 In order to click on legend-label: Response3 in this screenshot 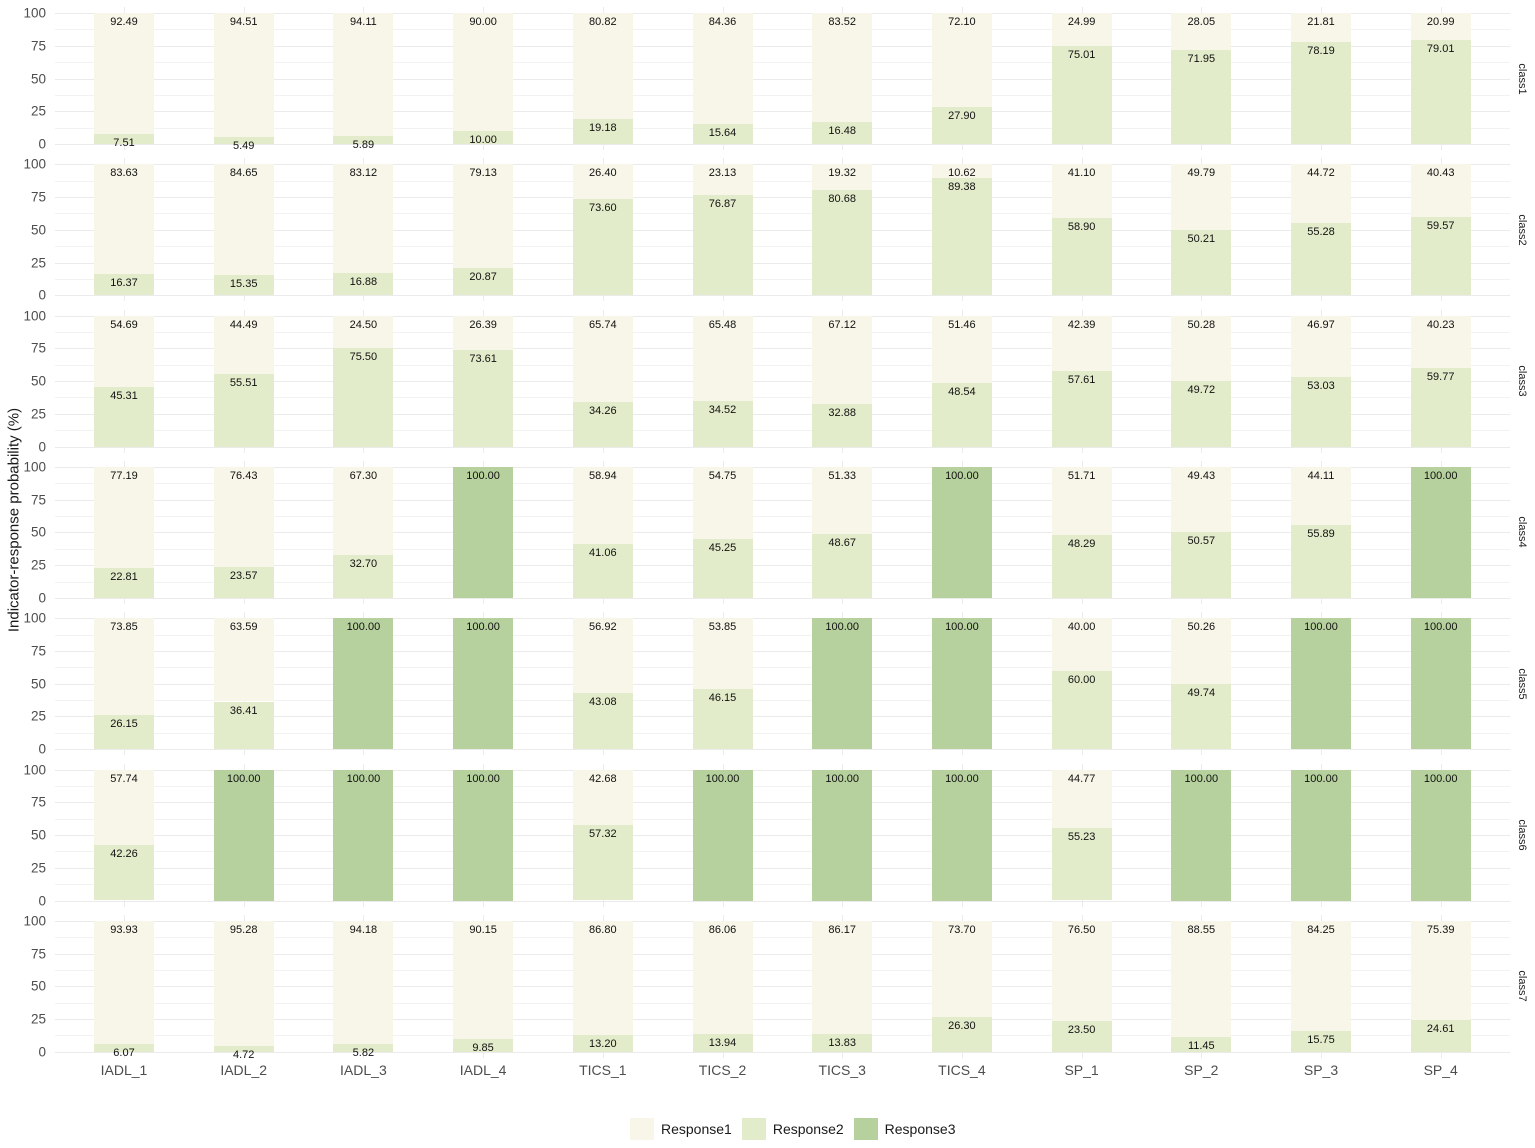, I will do `click(920, 1129)`.